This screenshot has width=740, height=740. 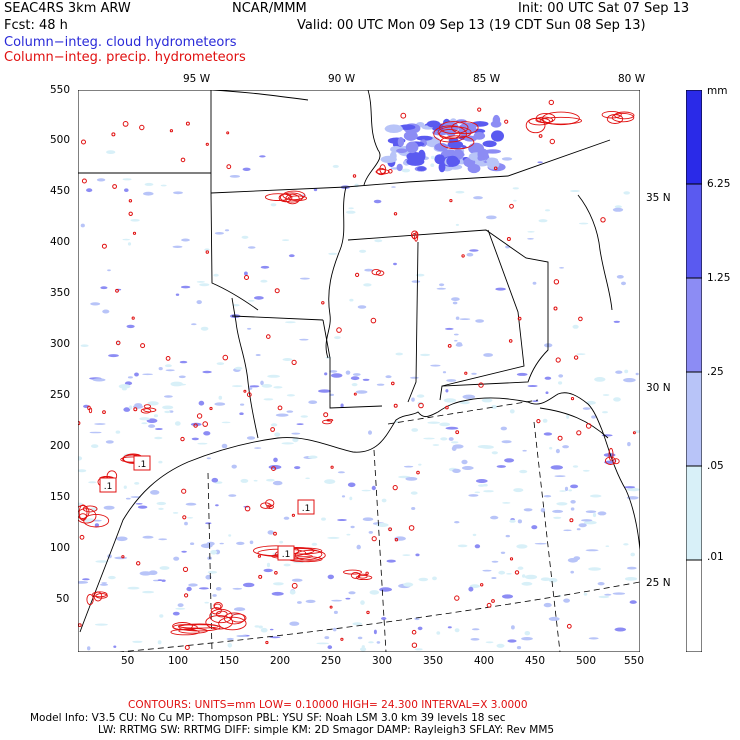 I want to click on contour-label: .1, so click(x=306, y=509).